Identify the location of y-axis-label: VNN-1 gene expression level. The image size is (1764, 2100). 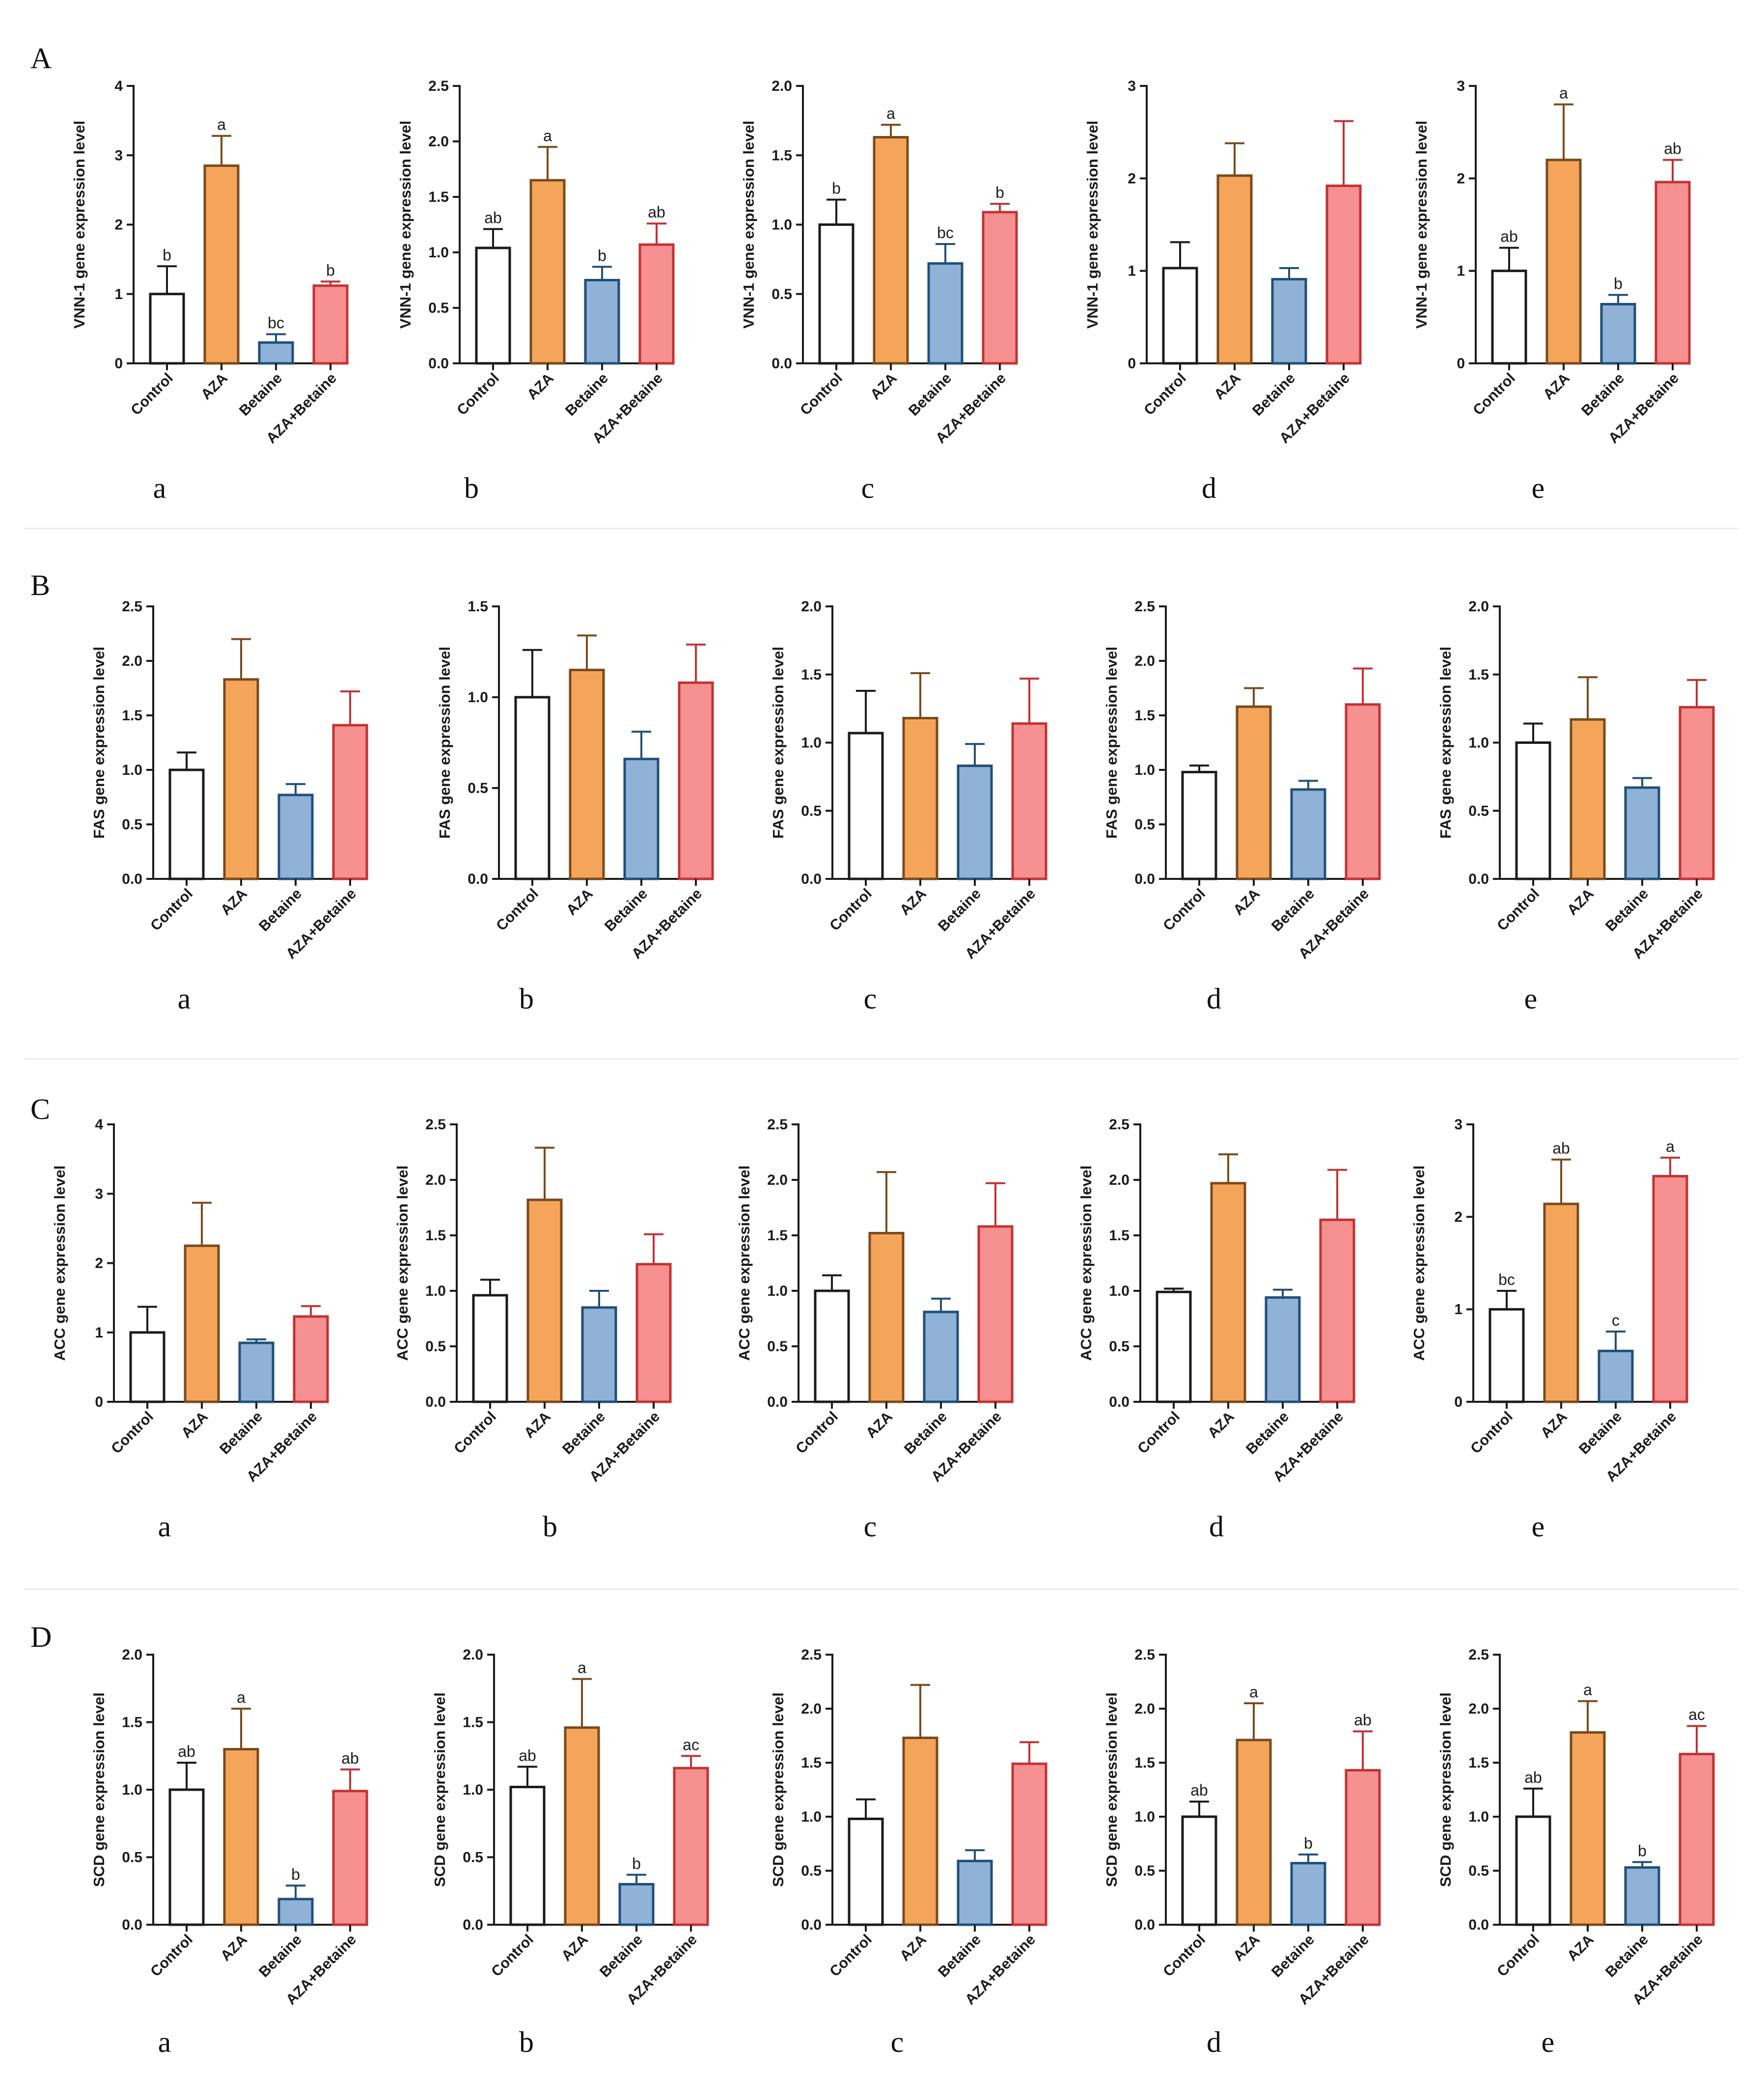
(749, 225).